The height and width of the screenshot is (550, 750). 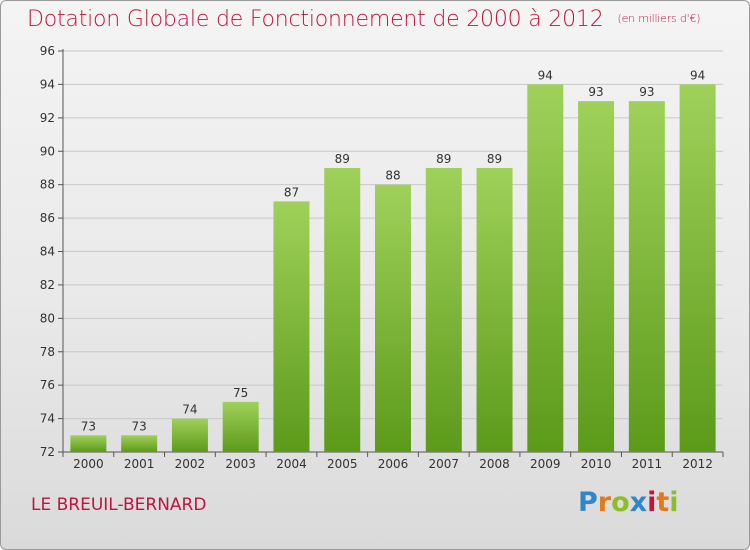 What do you see at coordinates (494, 464) in the screenshot?
I see `x-tick-label-2008: 2008` at bounding box center [494, 464].